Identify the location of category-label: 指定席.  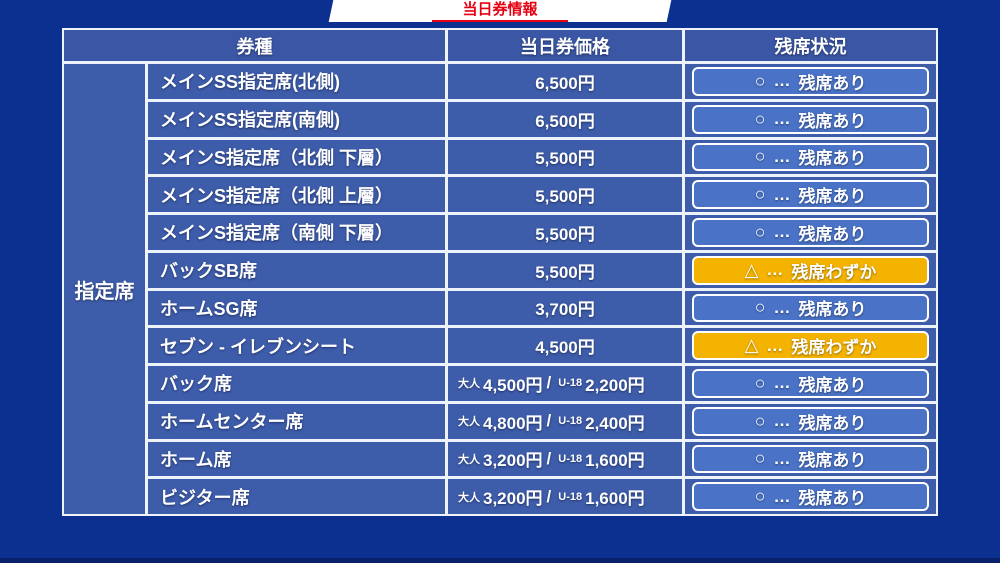
(104, 289).